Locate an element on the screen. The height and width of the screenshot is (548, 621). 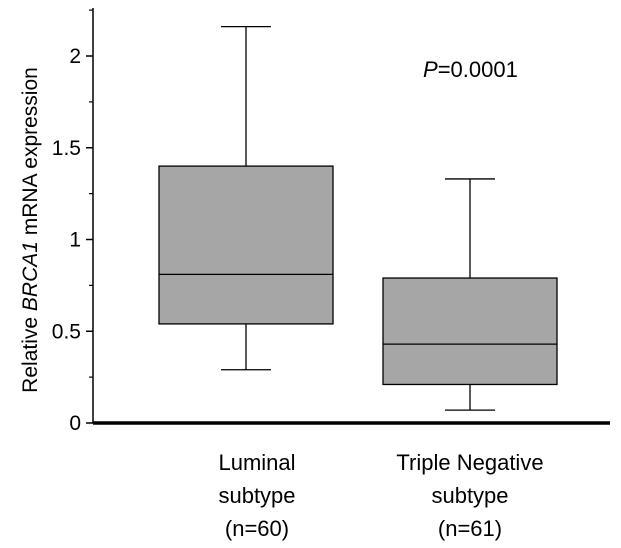
y-axis-title-part: mRNA expression is located at coordinates (30, 154).